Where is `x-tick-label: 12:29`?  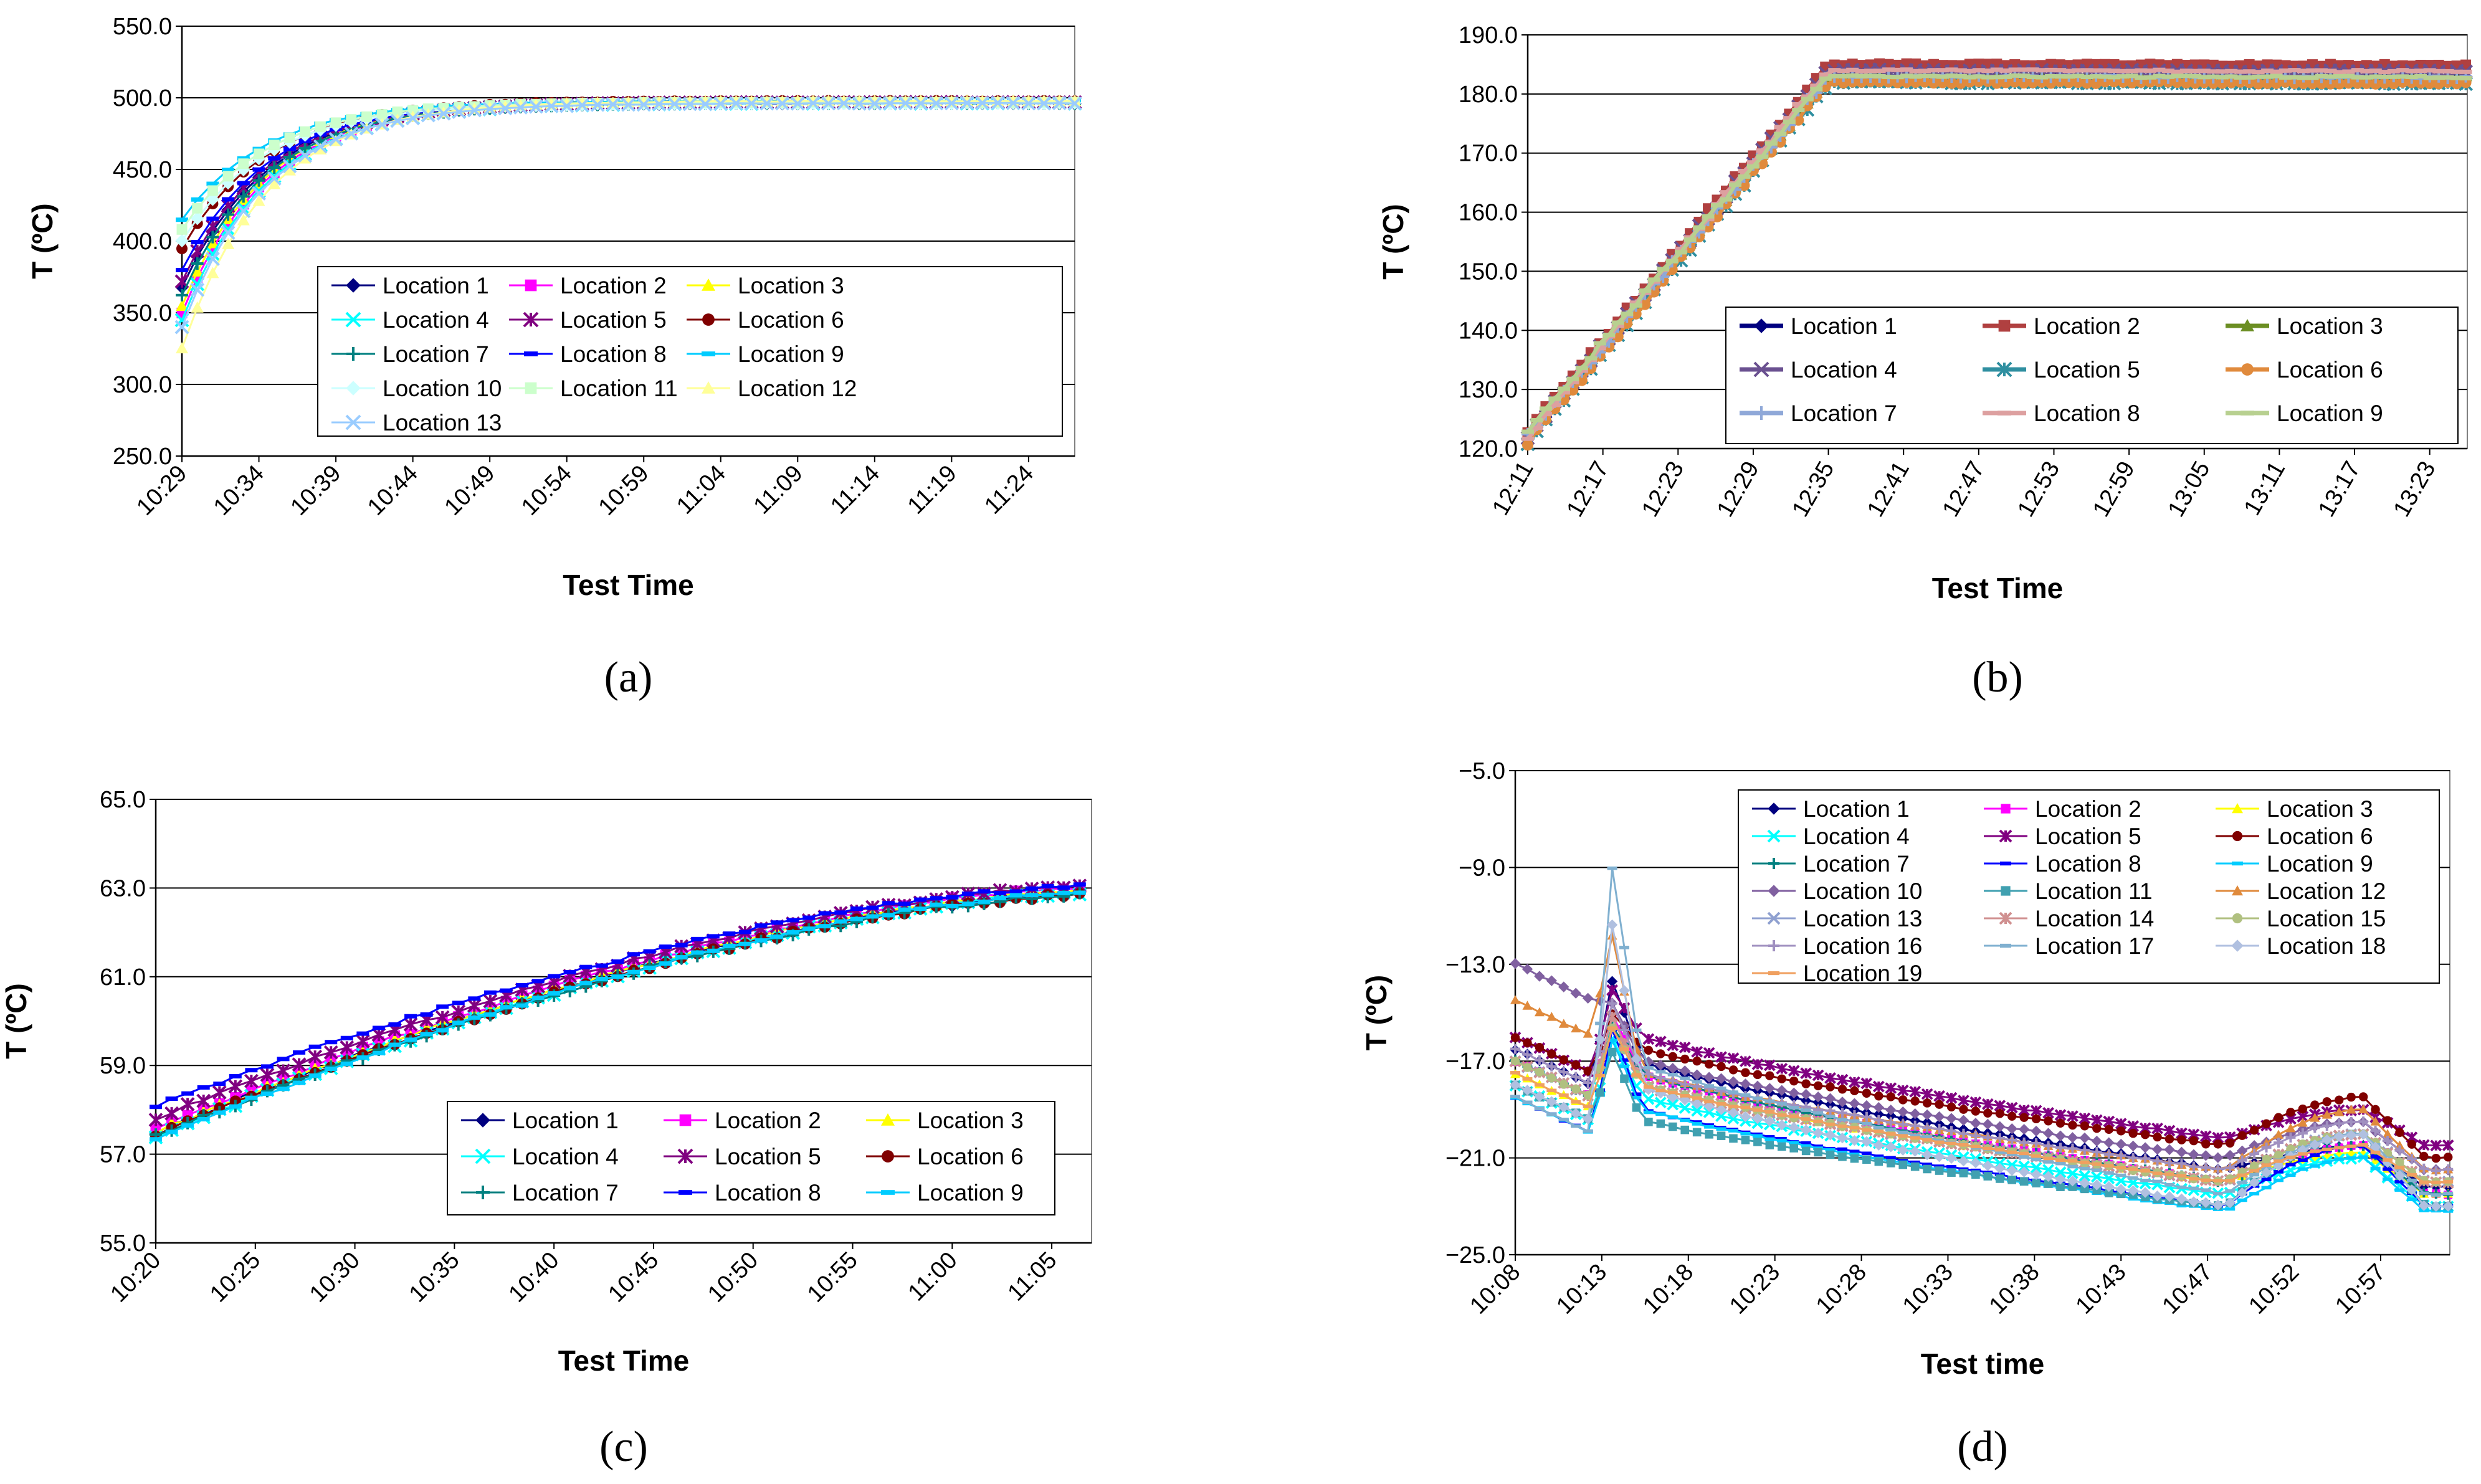
x-tick-label: 12:29 is located at coordinates (1738, 489).